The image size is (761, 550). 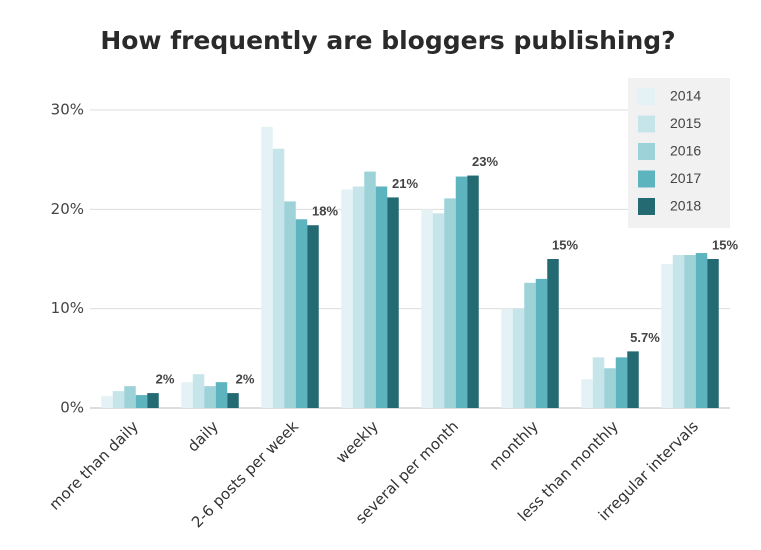 I want to click on chart-title: How frequently are bloggers publishing?, so click(x=387, y=40).